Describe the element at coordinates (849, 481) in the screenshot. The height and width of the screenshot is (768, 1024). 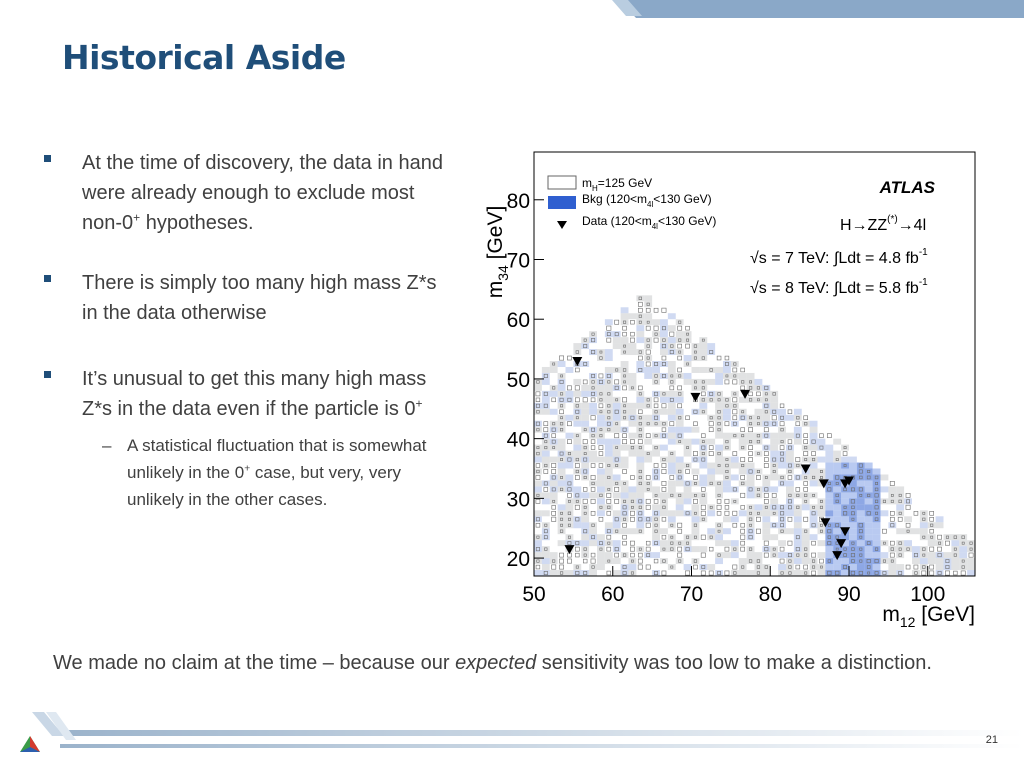
I see `data-point-marker` at that location.